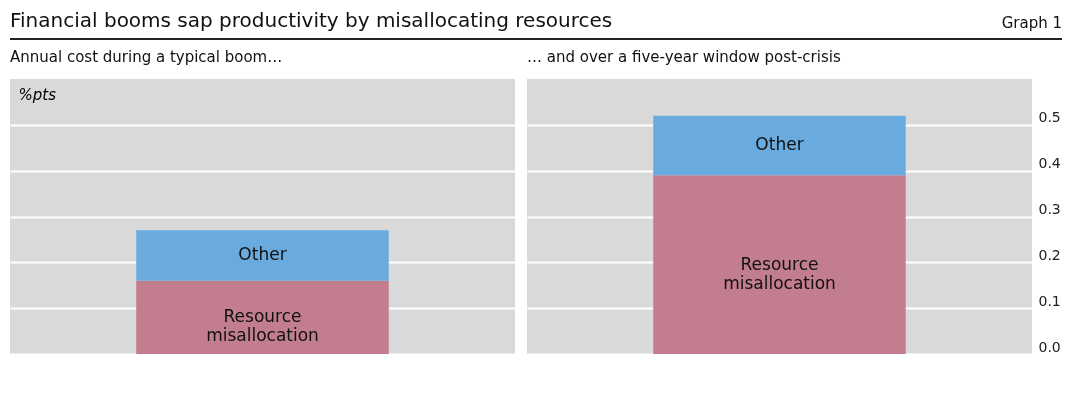 The width and height of the screenshot is (1072, 403). I want to click on chart-subtitle: … and over a five-year window post-crisis, so click(684, 57).